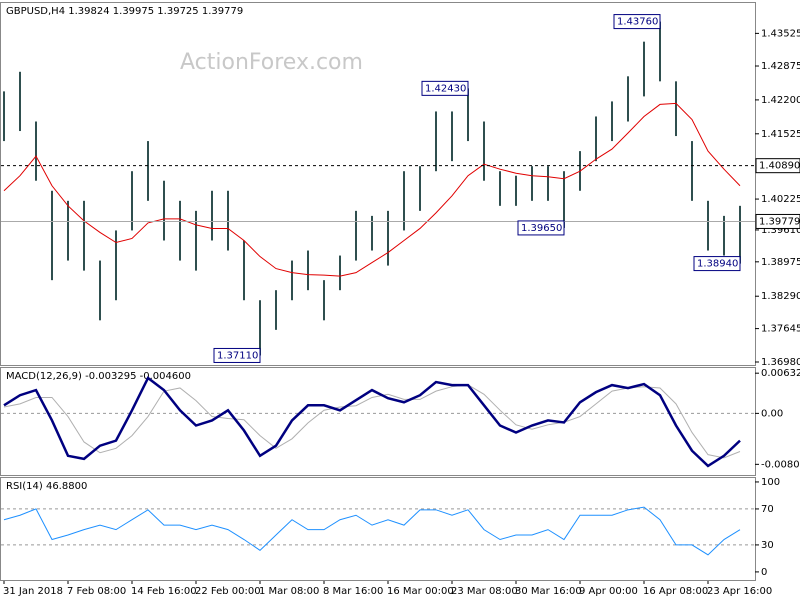  What do you see at coordinates (739, 591) in the screenshot?
I see `x-tick-label: 23 Apr 16:00` at bounding box center [739, 591].